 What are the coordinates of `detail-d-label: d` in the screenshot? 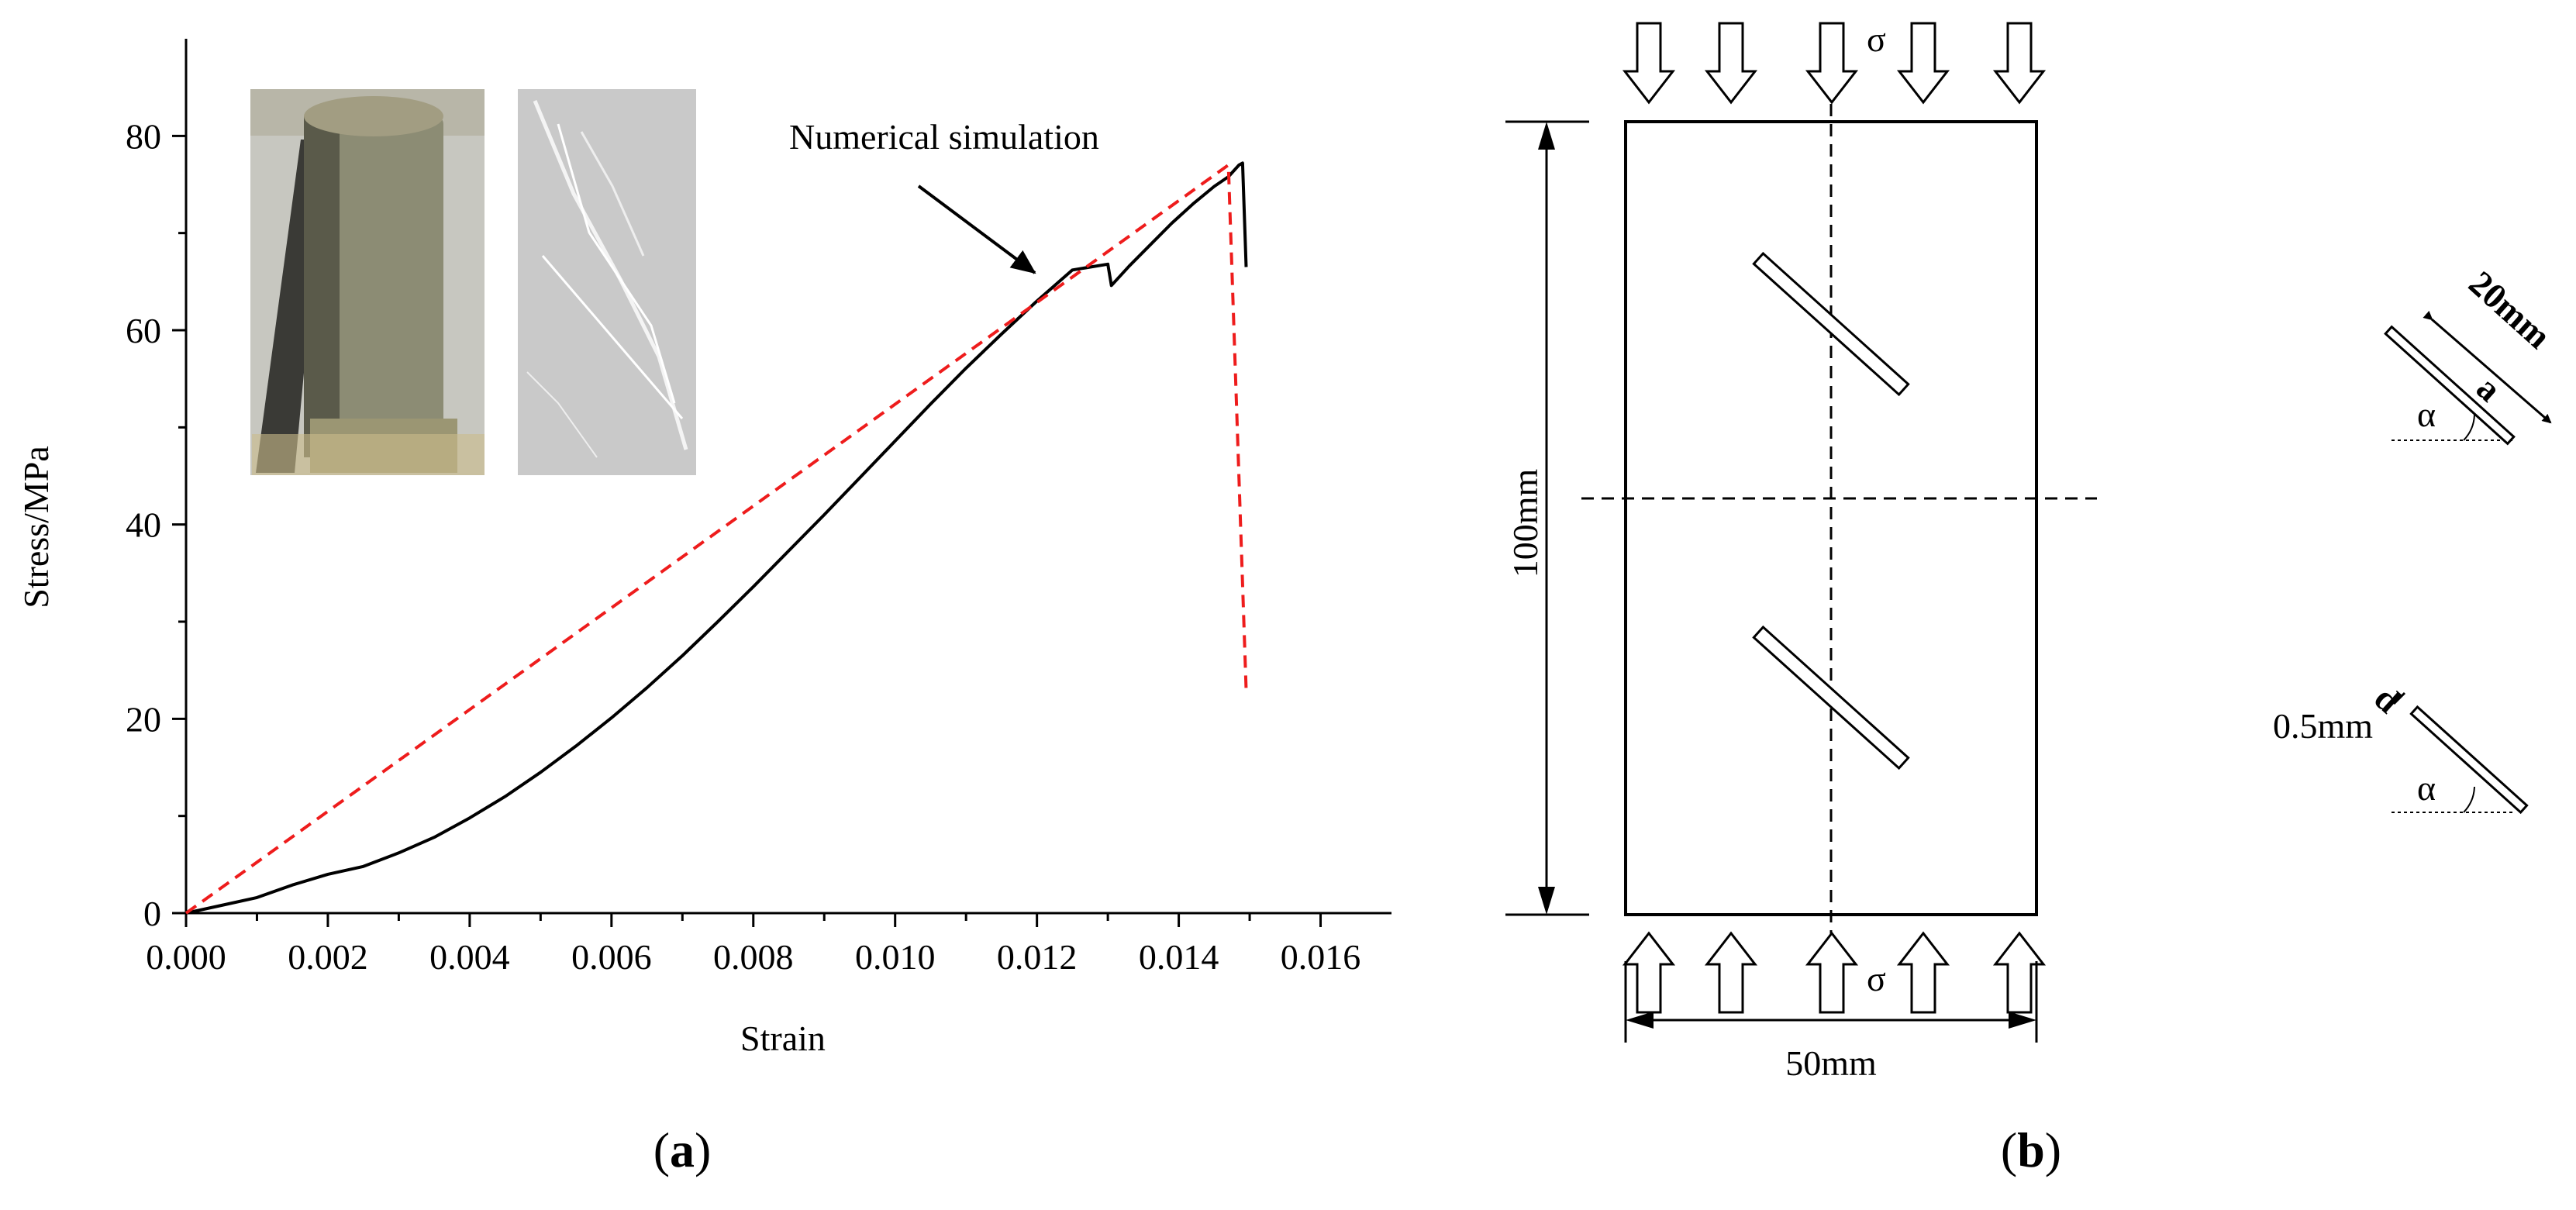 It's located at (2387, 699).